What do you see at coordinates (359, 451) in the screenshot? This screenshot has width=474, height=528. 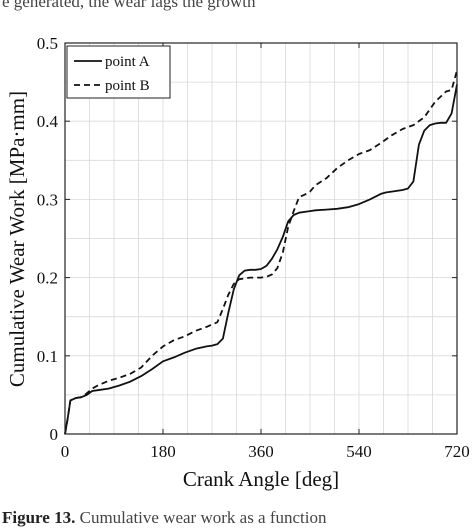 I see `x-tick-label: 540` at bounding box center [359, 451].